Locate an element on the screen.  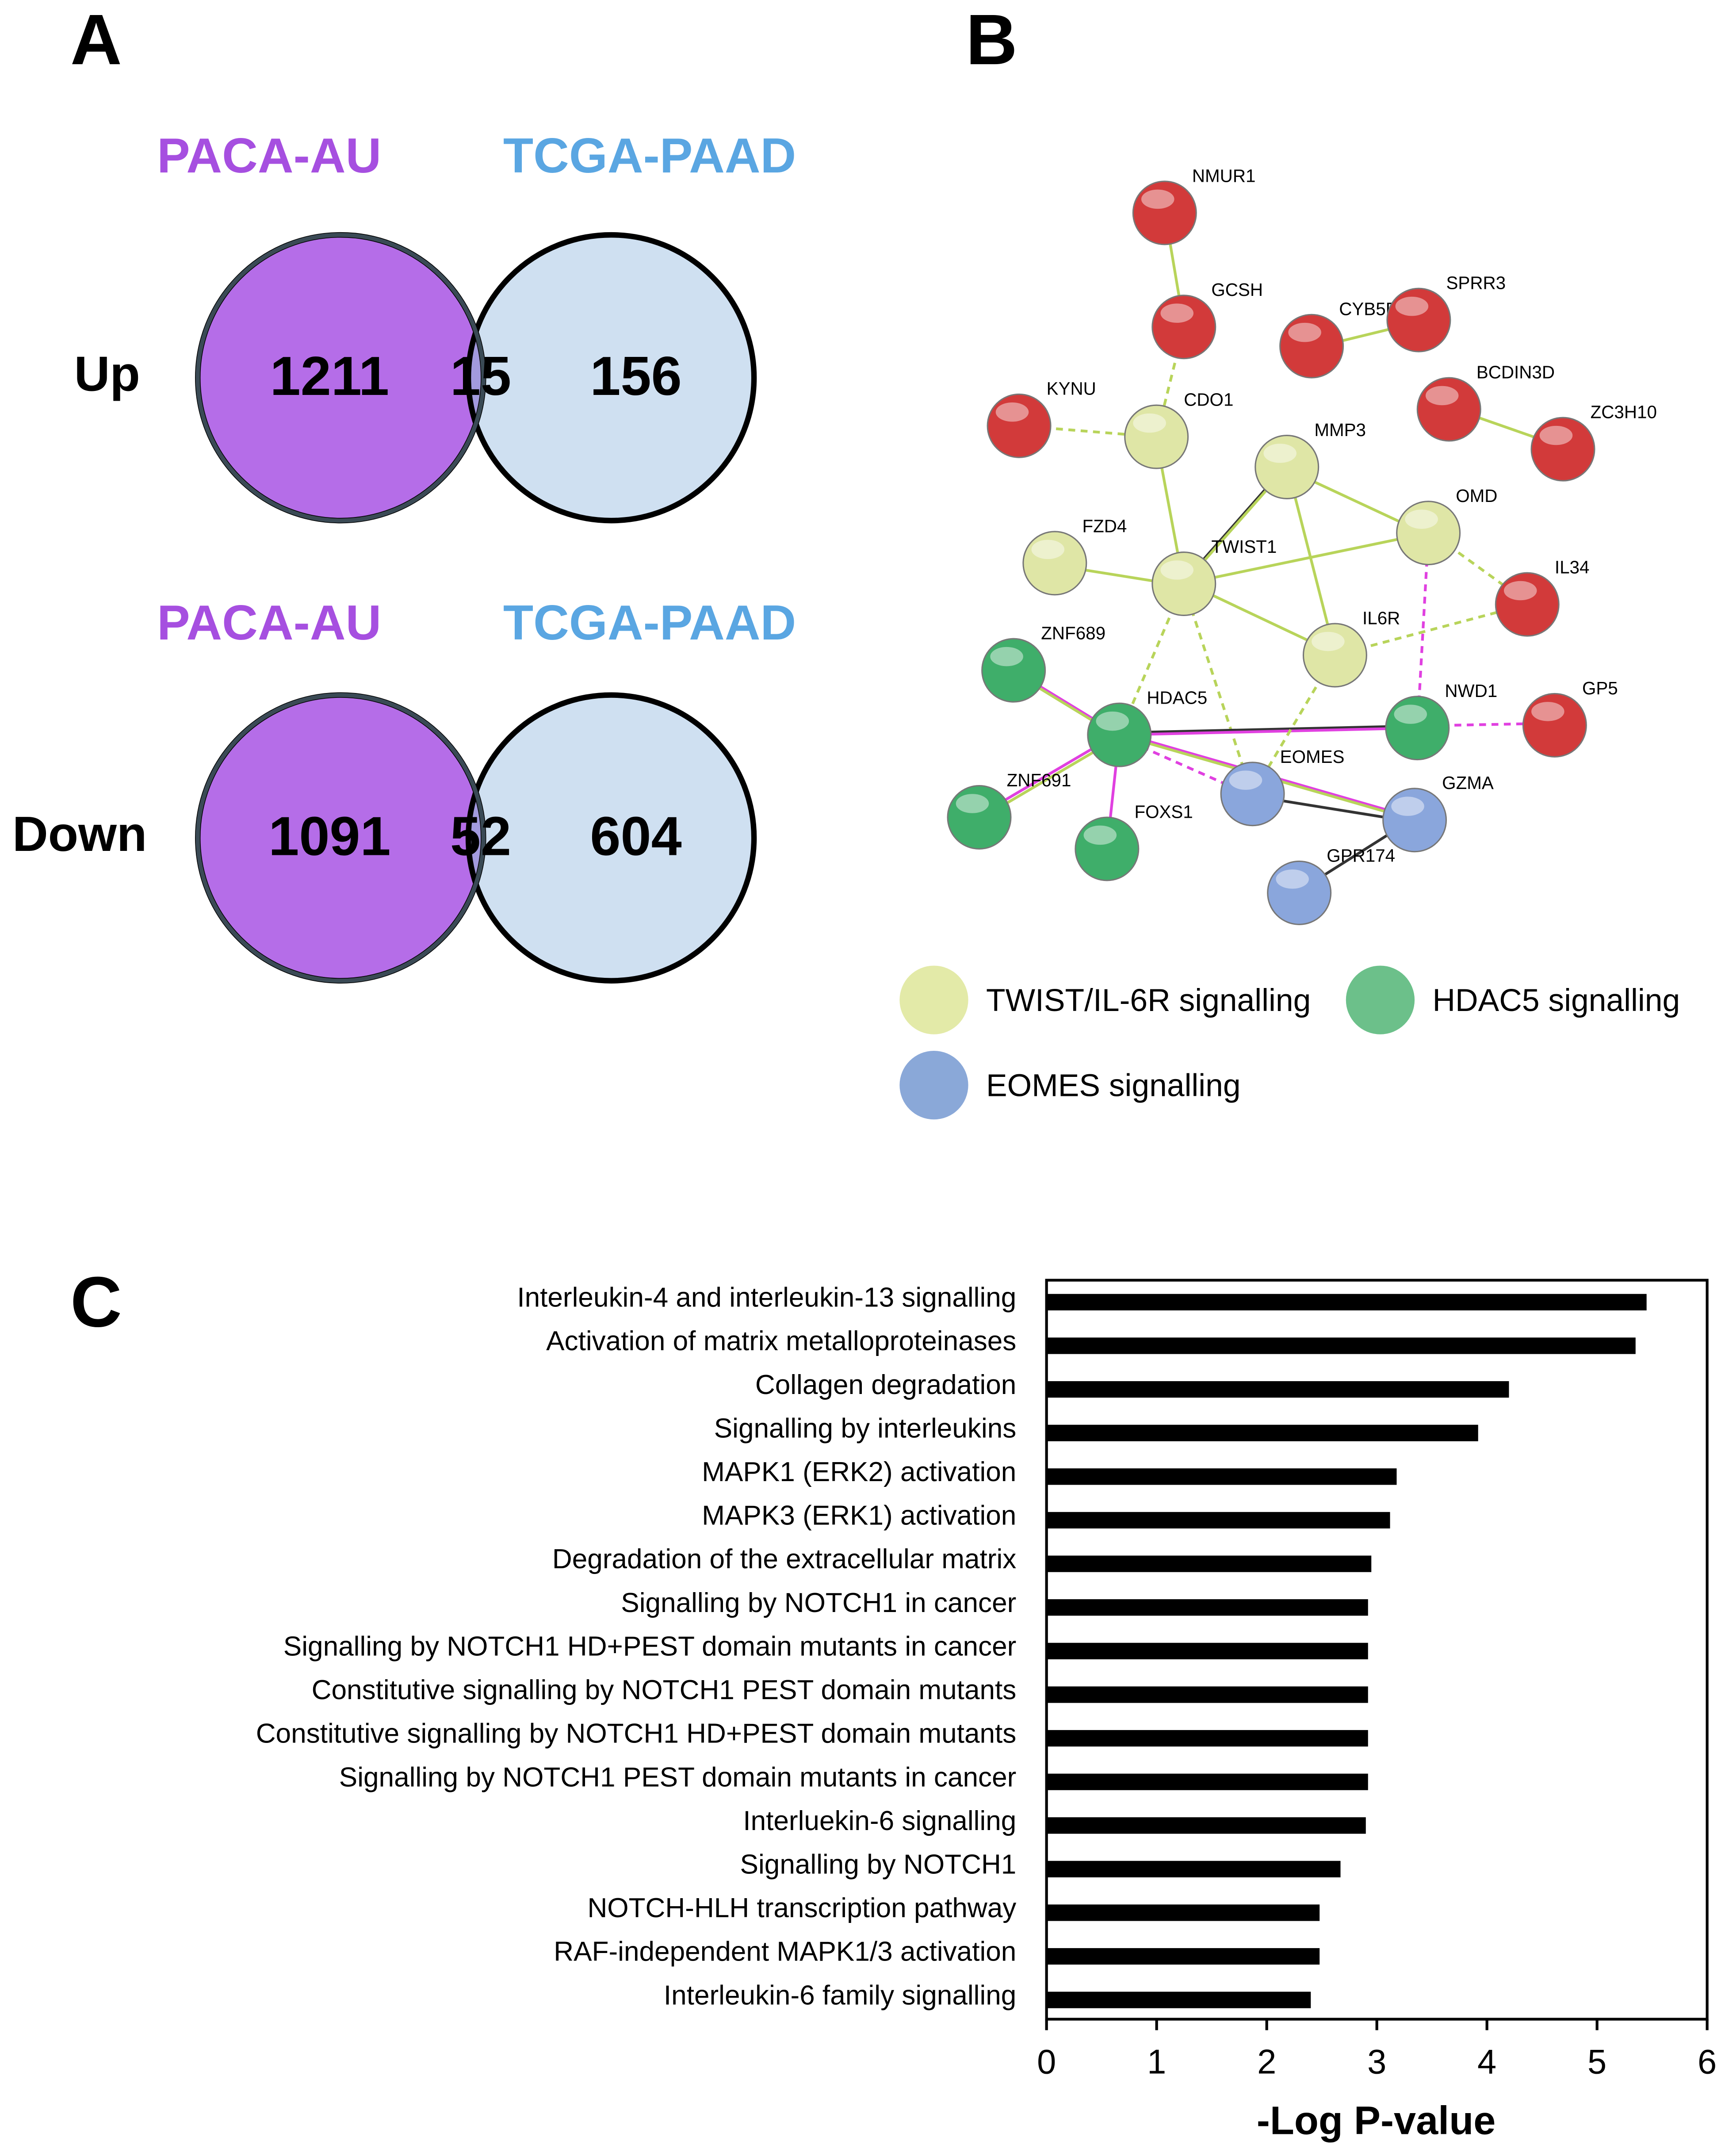
node-label: KYNU is located at coordinates (1072, 389).